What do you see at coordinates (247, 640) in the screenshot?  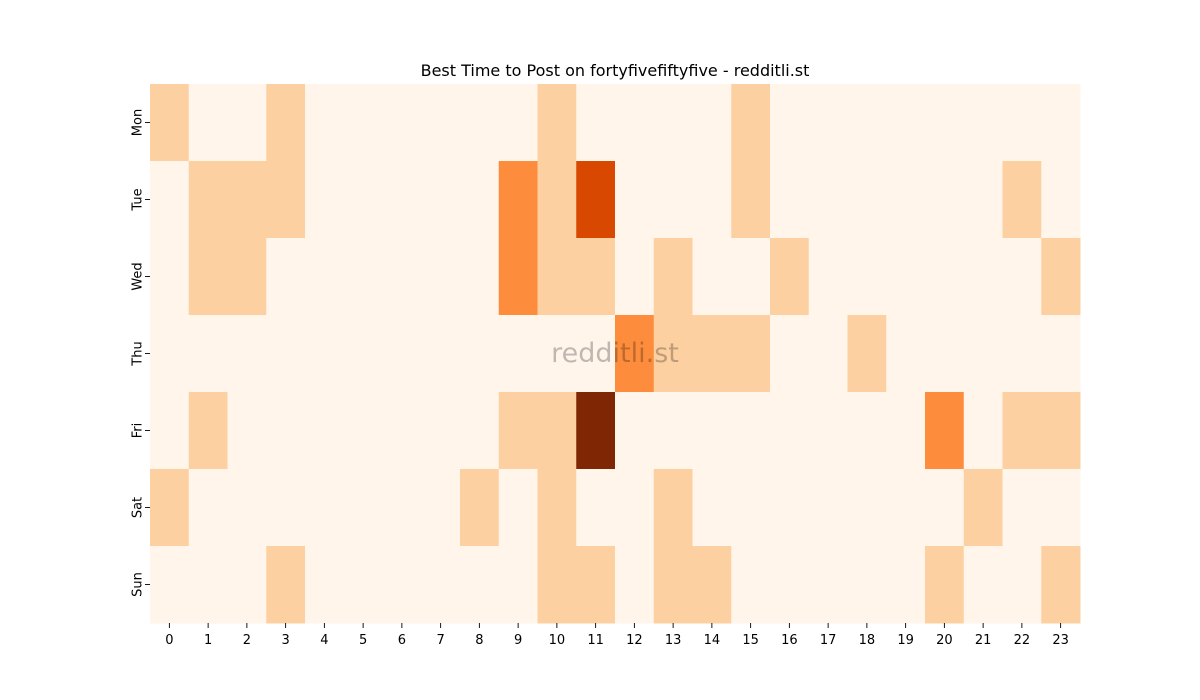 I see `x-tick-label: 2` at bounding box center [247, 640].